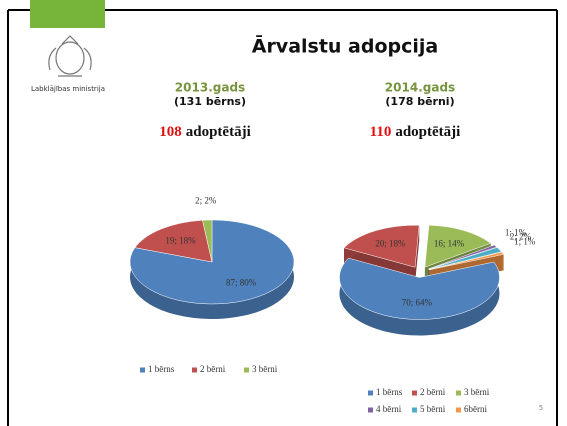 This screenshot has width=567, height=426. Describe the element at coordinates (417, 303) in the screenshot. I see `data-label: 70; 64%` at that location.